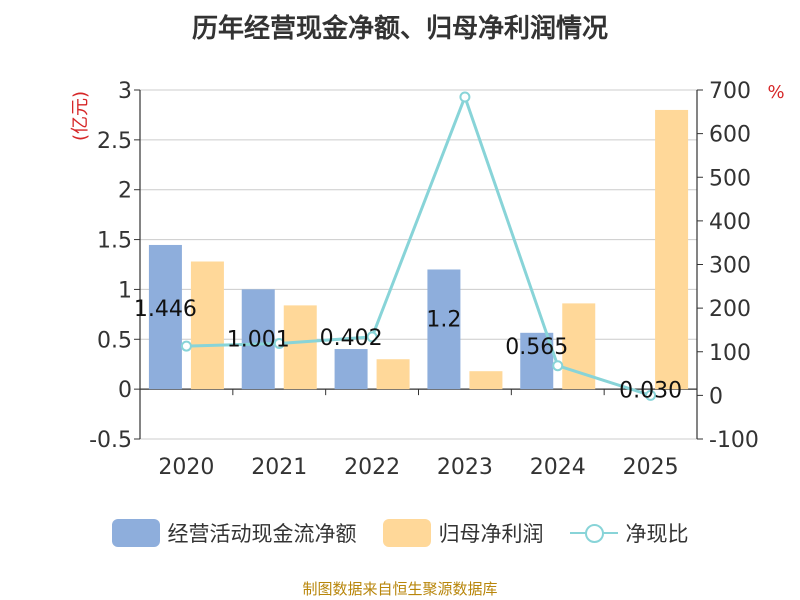 The width and height of the screenshot is (800, 600). I want to click on point-ratio-2025, so click(651, 395).